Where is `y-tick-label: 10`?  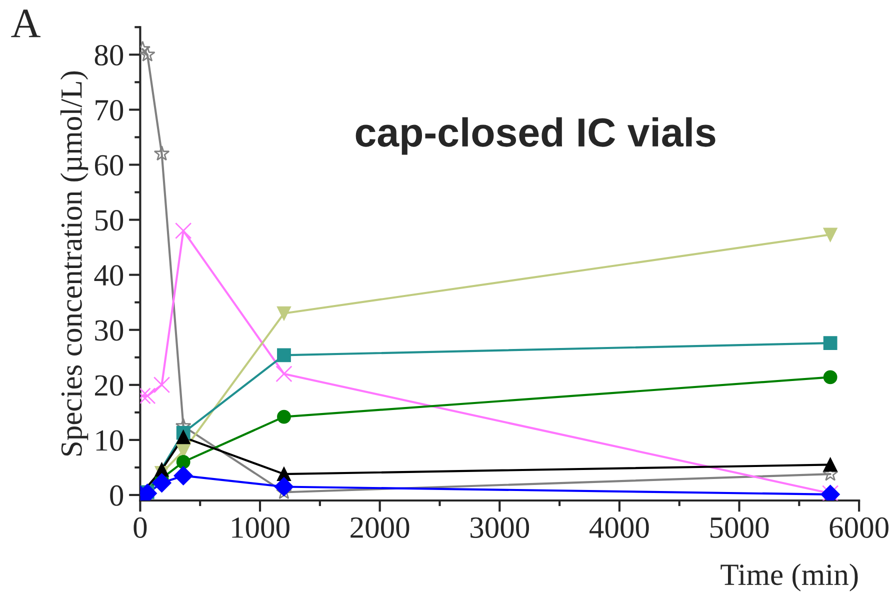 y-tick-label: 10 is located at coordinates (110, 440).